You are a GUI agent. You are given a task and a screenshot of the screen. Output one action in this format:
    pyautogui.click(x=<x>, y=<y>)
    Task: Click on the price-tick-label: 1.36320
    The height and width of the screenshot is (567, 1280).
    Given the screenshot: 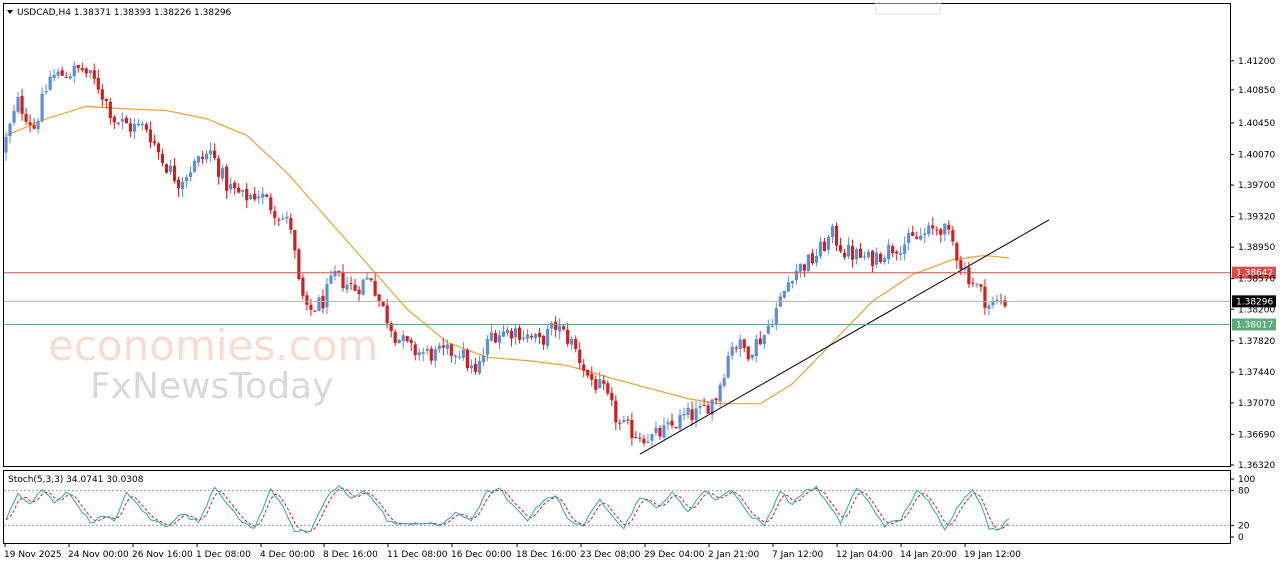 What is the action you would take?
    pyautogui.click(x=1256, y=466)
    